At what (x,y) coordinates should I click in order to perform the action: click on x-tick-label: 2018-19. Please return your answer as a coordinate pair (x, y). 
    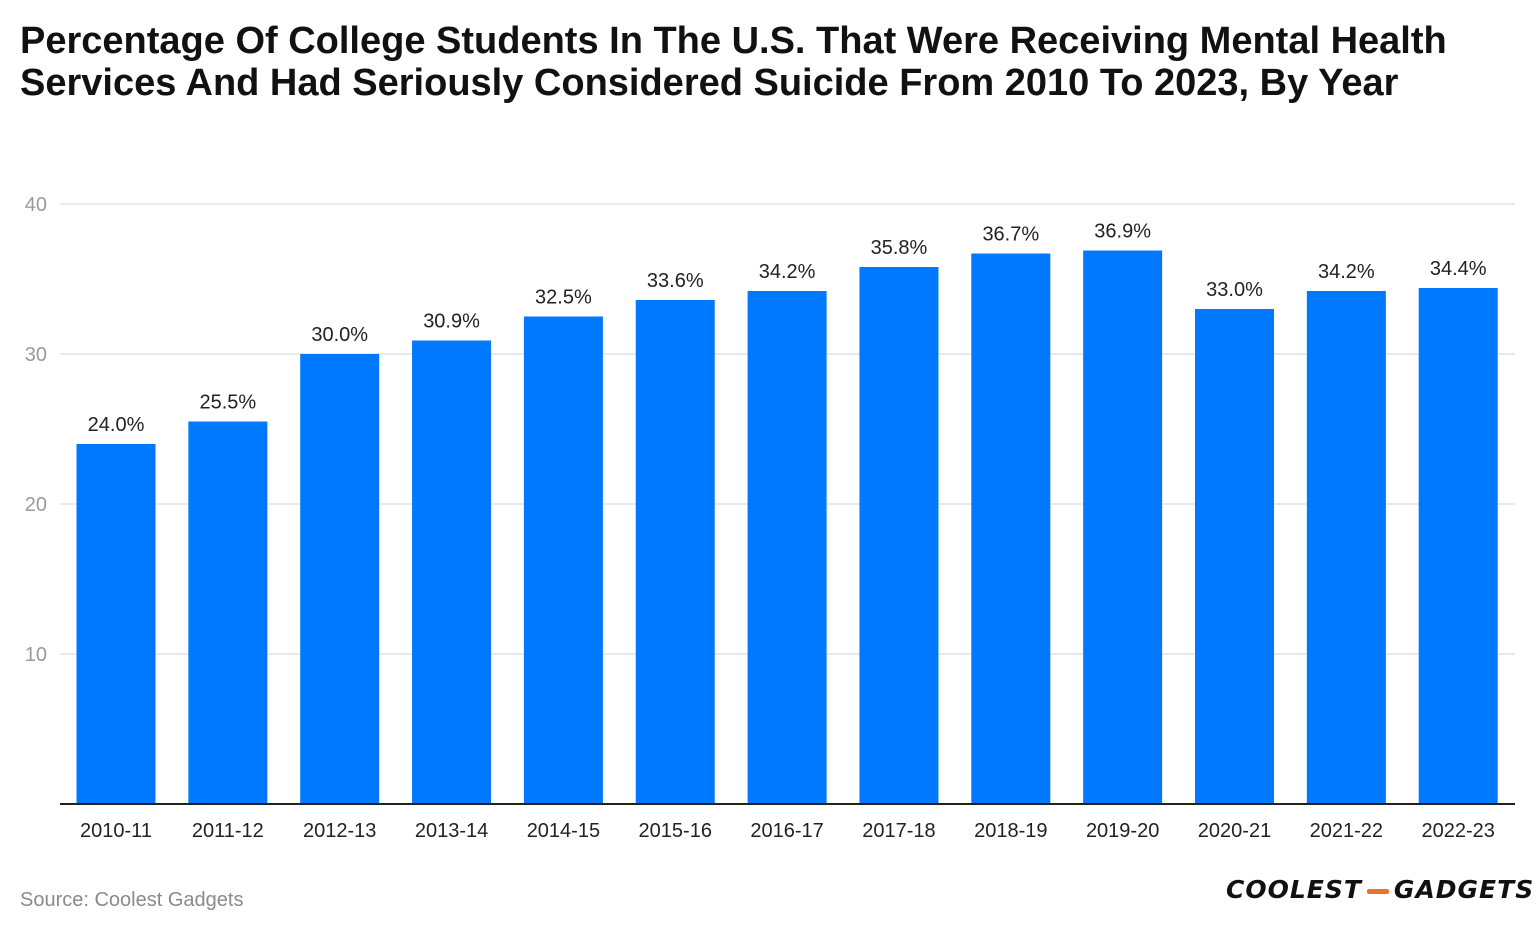
    Looking at the image, I should click on (1010, 831).